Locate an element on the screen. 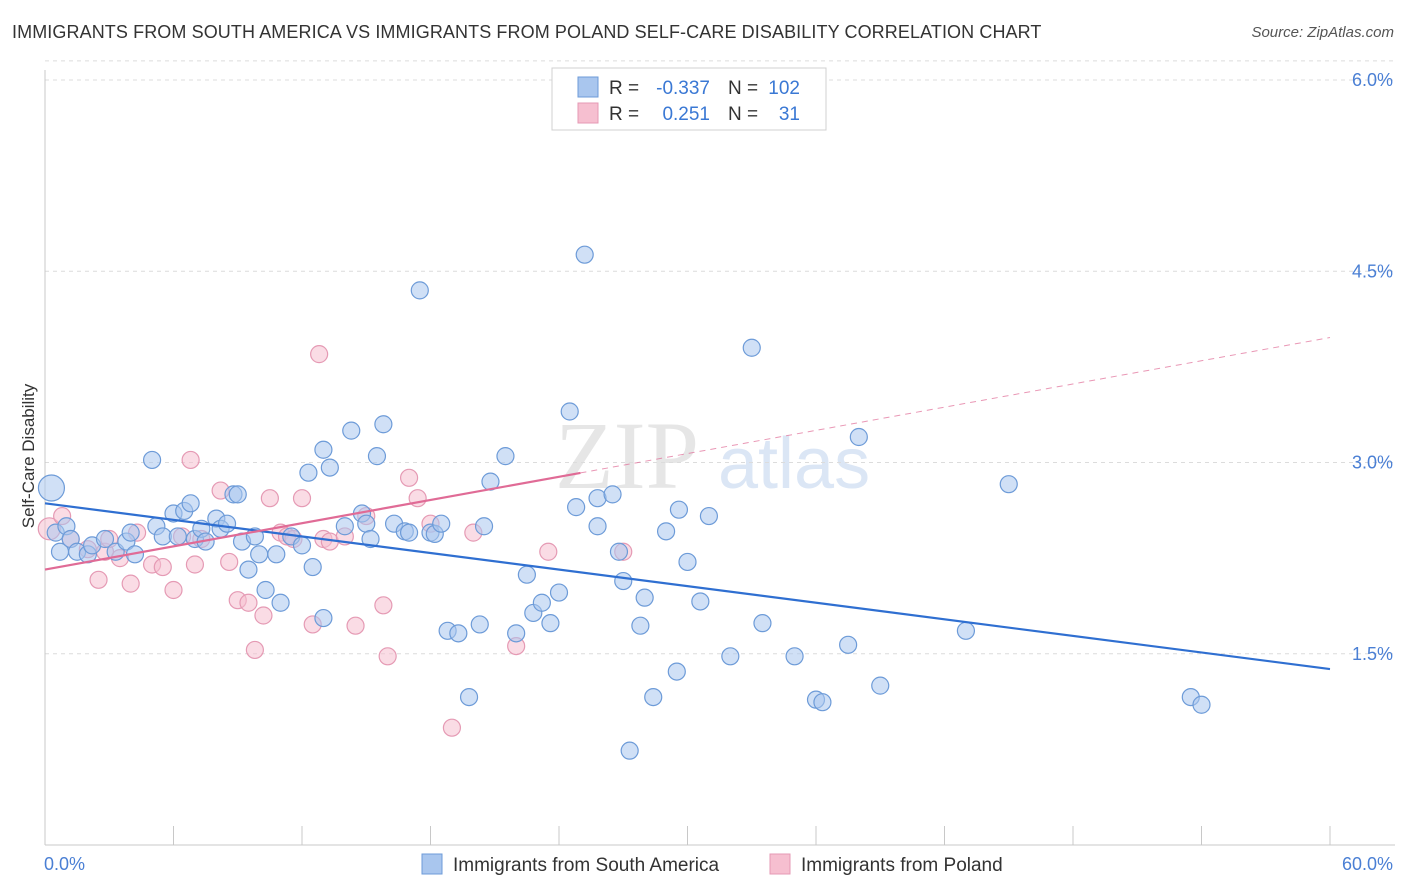 This screenshot has height=892, width=1406. legend-swatch-blue is located at coordinates (588, 87).